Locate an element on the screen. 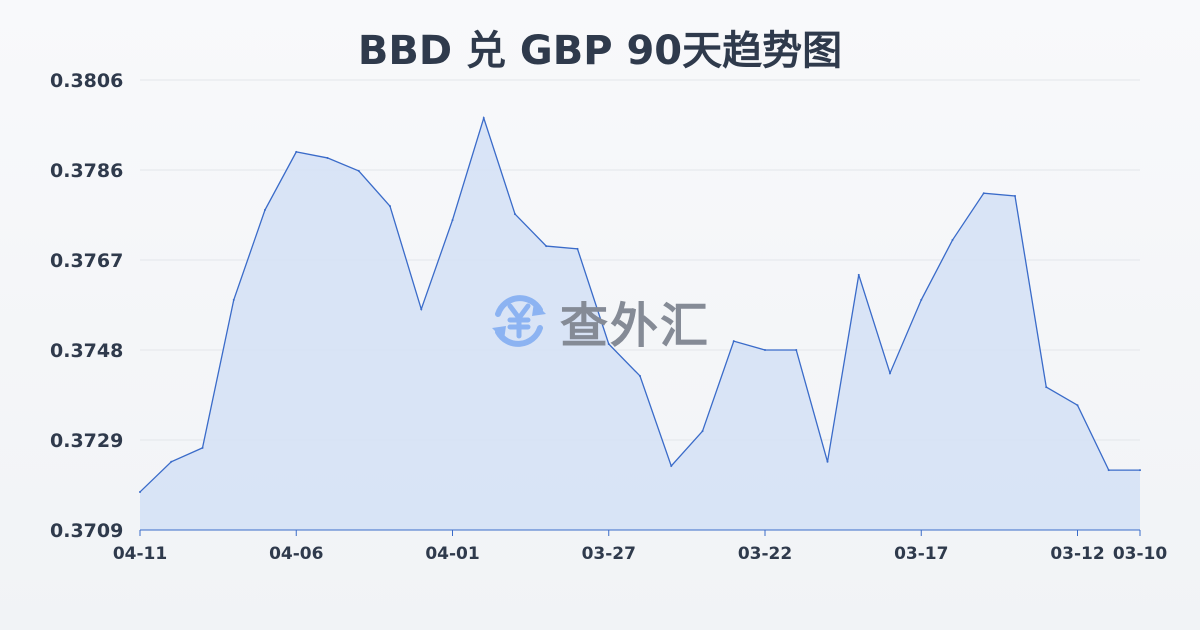 This screenshot has width=1200, height=630. y-tick-label: 0.3806 is located at coordinates (86, 81).